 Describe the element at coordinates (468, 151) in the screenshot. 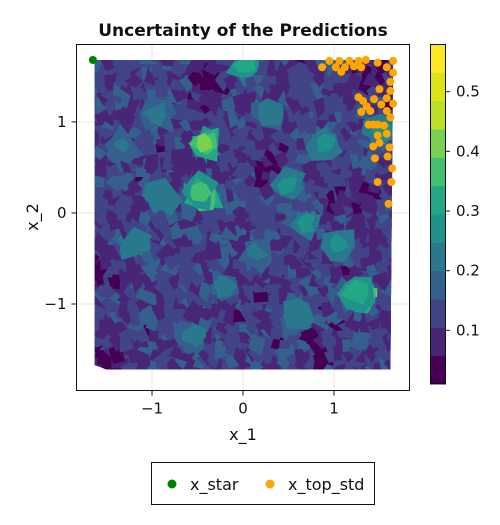

I see `colorbar-tick-label: 0.4` at that location.